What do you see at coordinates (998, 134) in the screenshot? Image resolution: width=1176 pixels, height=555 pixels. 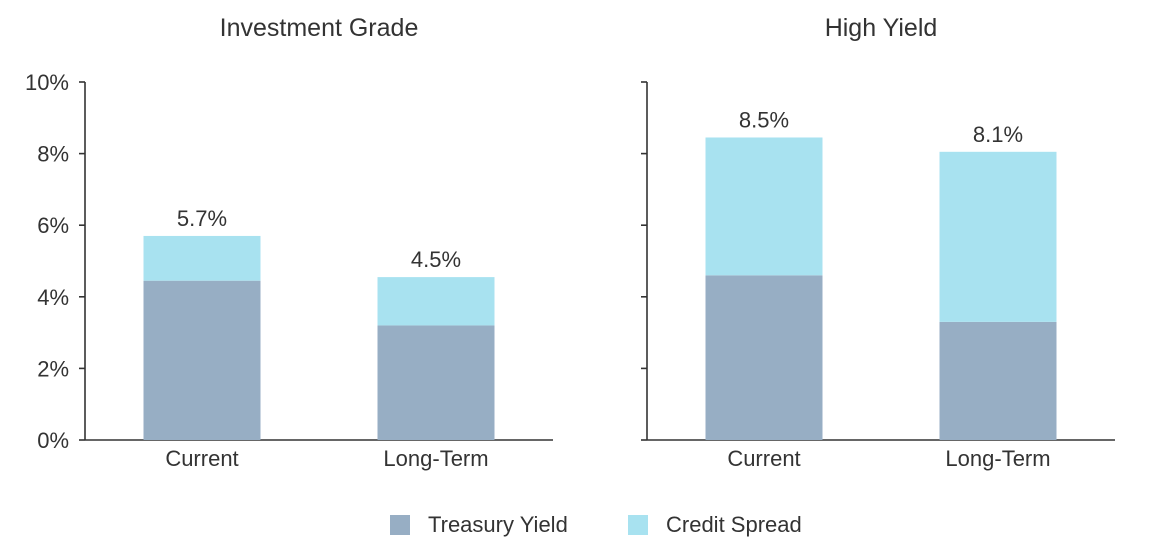 I see `total-label-long-term: 8.1%` at bounding box center [998, 134].